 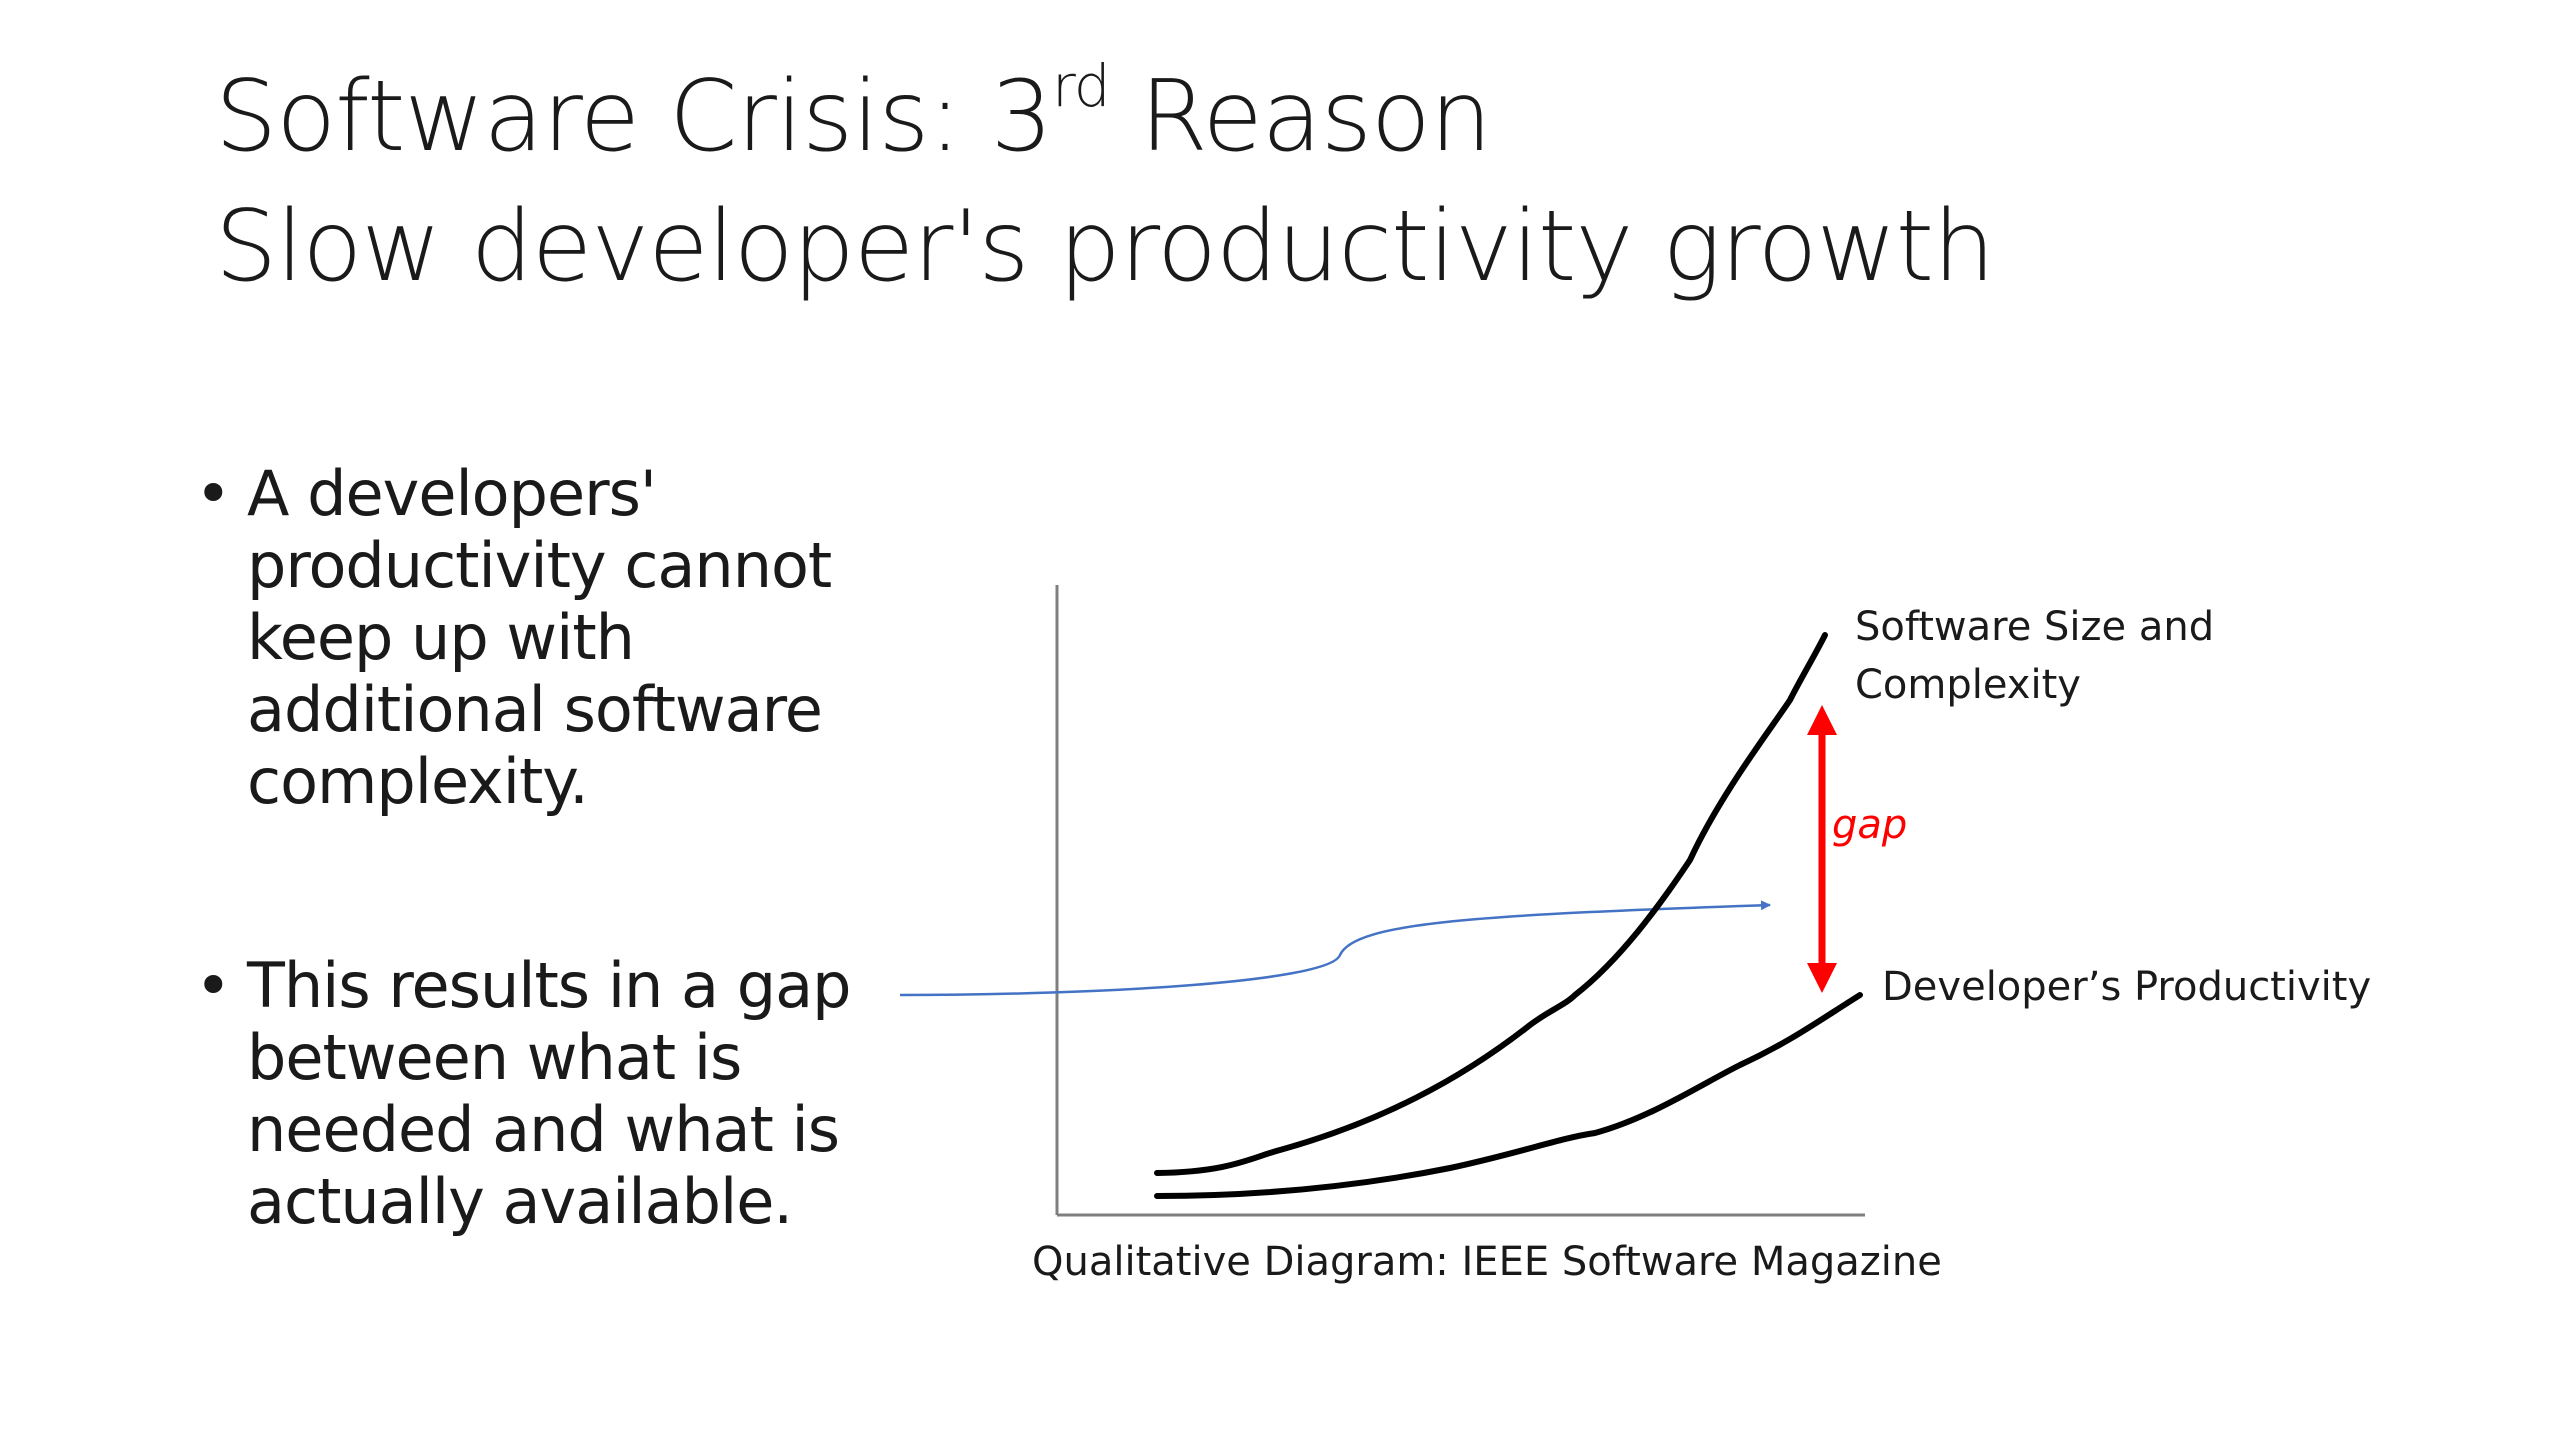 What do you see at coordinates (1822, 720) in the screenshot?
I see `gap-arrow-head-up` at bounding box center [1822, 720].